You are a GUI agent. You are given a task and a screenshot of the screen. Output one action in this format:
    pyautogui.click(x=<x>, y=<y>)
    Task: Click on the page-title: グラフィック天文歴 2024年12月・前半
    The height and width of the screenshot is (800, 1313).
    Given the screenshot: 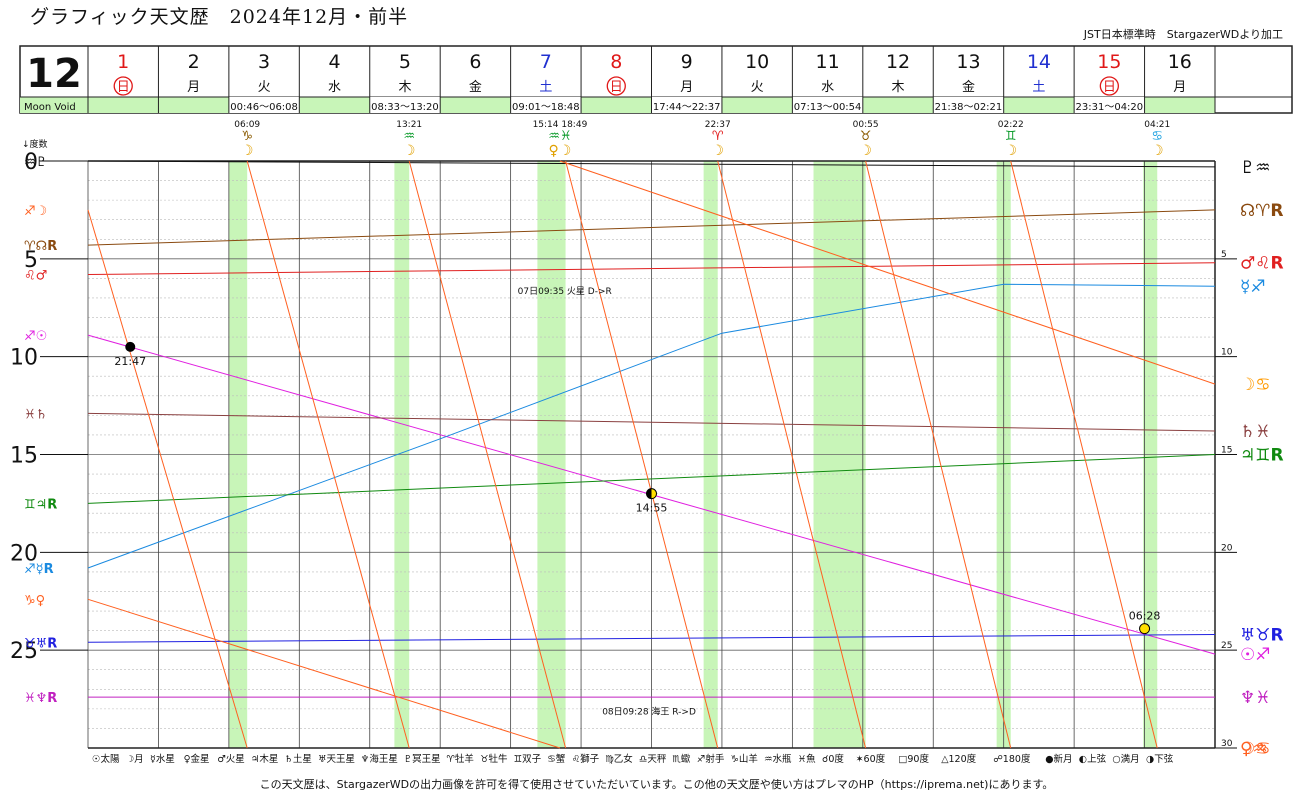 What is the action you would take?
    pyautogui.click(x=219, y=17)
    